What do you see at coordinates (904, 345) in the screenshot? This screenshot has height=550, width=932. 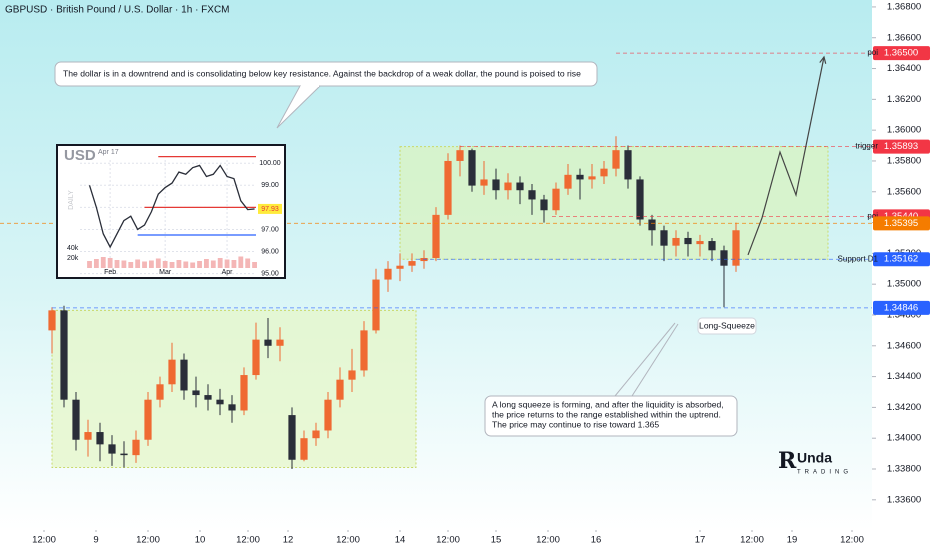 I see `y-tick-label: 1.34600` at bounding box center [904, 345].